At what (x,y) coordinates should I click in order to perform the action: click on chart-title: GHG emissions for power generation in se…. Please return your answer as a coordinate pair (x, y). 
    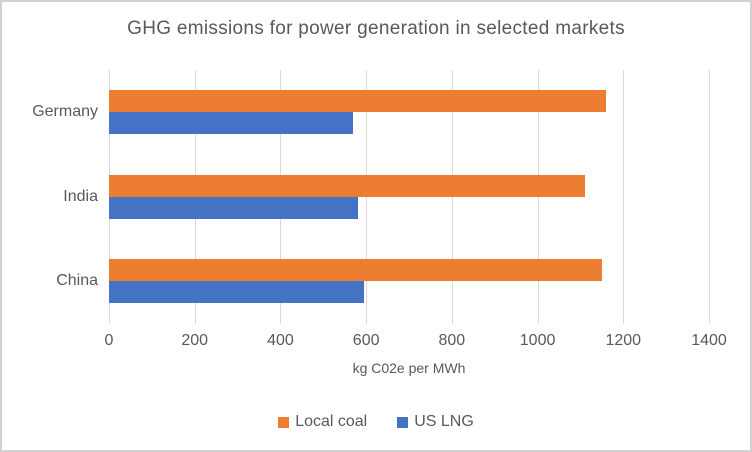
    Looking at the image, I should click on (376, 28).